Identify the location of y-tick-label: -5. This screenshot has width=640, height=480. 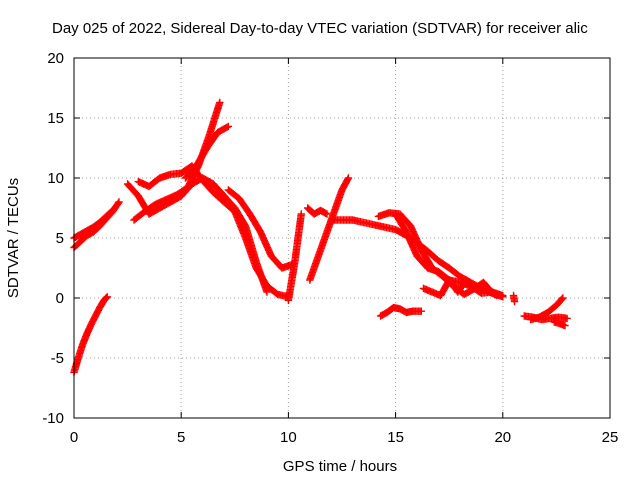
(57, 358).